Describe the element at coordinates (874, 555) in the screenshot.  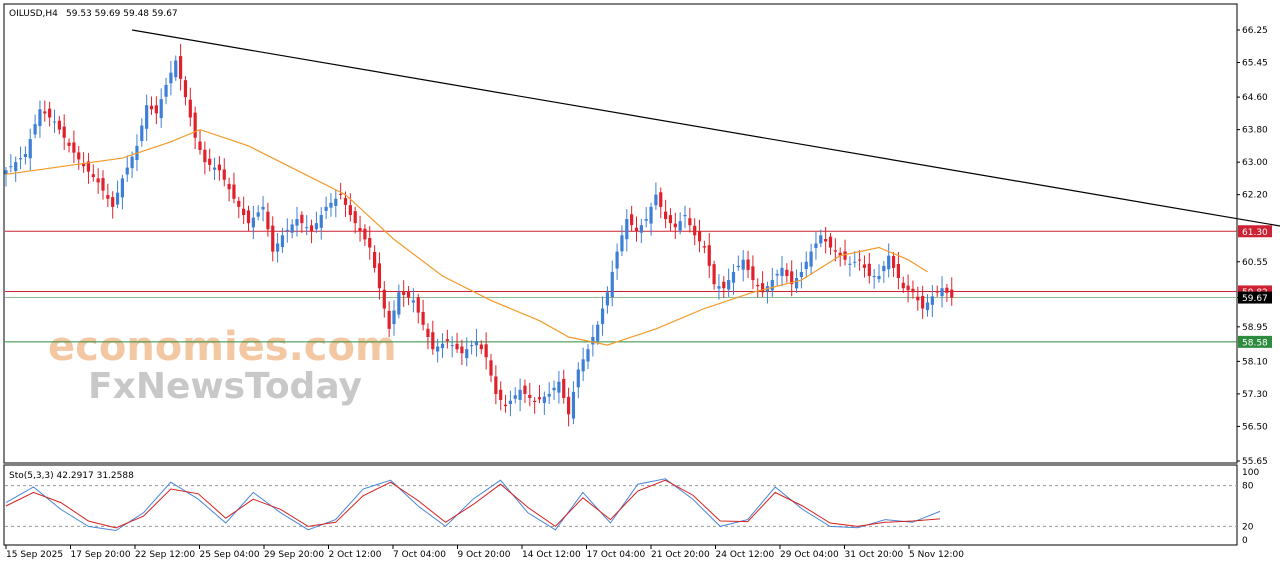
I see `time-tick-label: 31 Oct 20:00` at that location.